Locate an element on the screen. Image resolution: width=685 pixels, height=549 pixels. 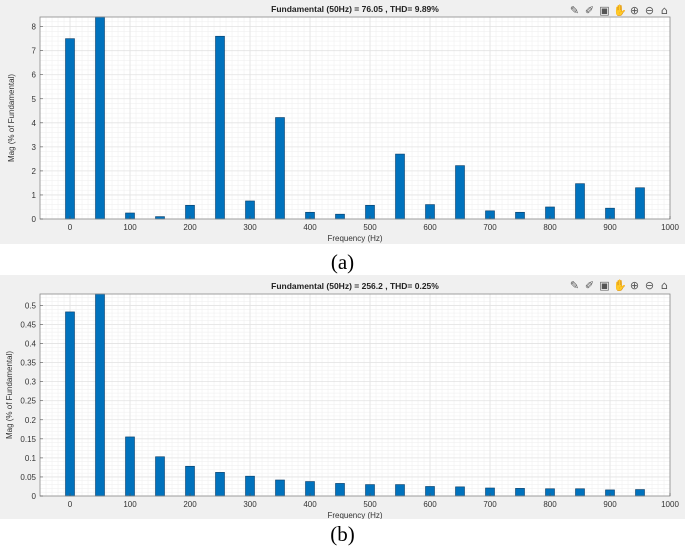
y-tick-label: 0.1 is located at coordinates (31, 458).